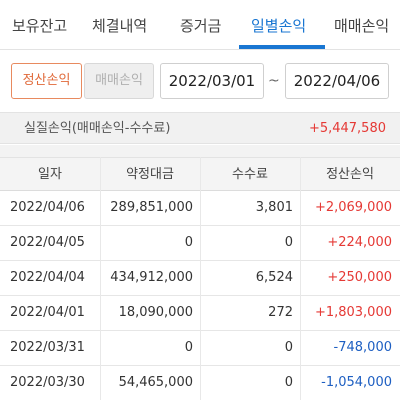  I want to click on row-date: 2022/03/30, so click(47, 382).